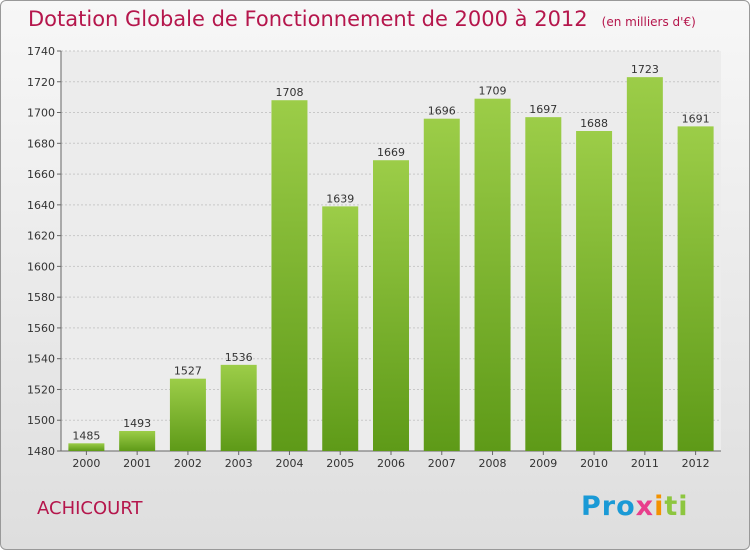  Describe the element at coordinates (543, 463) in the screenshot. I see `x-tick-label: 2009` at that location.